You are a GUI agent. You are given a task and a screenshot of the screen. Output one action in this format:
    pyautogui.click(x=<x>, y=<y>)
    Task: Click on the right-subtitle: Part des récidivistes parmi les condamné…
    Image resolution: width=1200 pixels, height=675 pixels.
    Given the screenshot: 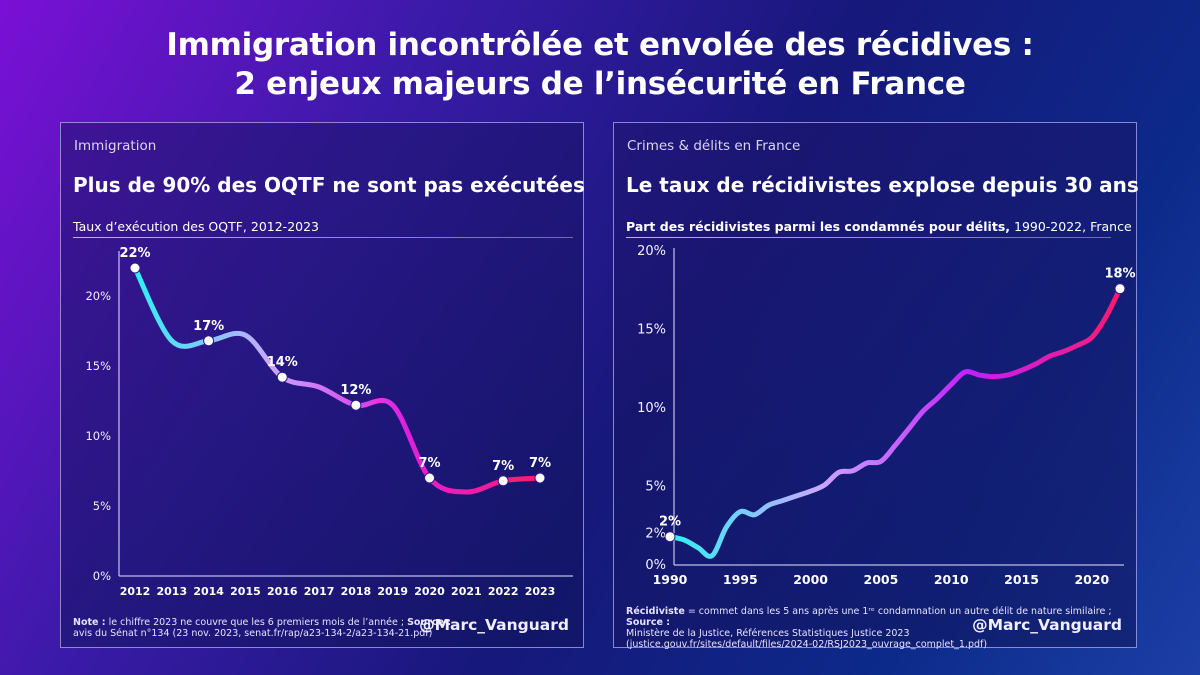 What is the action you would take?
    pyautogui.click(x=879, y=226)
    